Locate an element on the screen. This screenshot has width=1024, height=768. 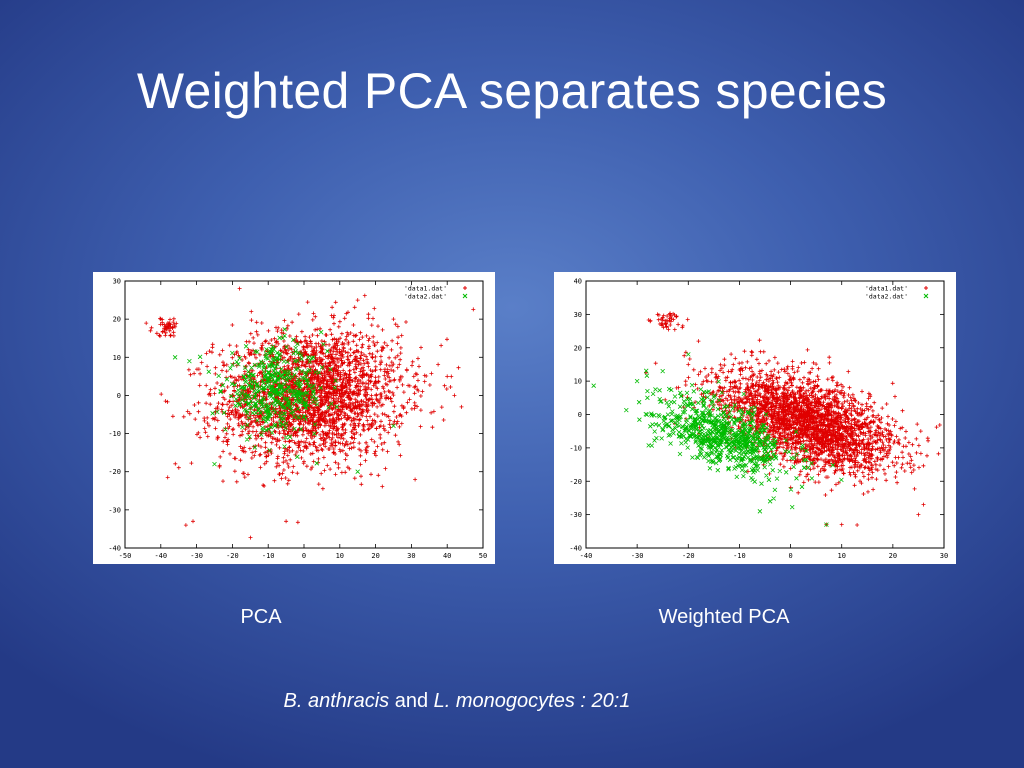
plot-frame is located at coordinates (304, 414).